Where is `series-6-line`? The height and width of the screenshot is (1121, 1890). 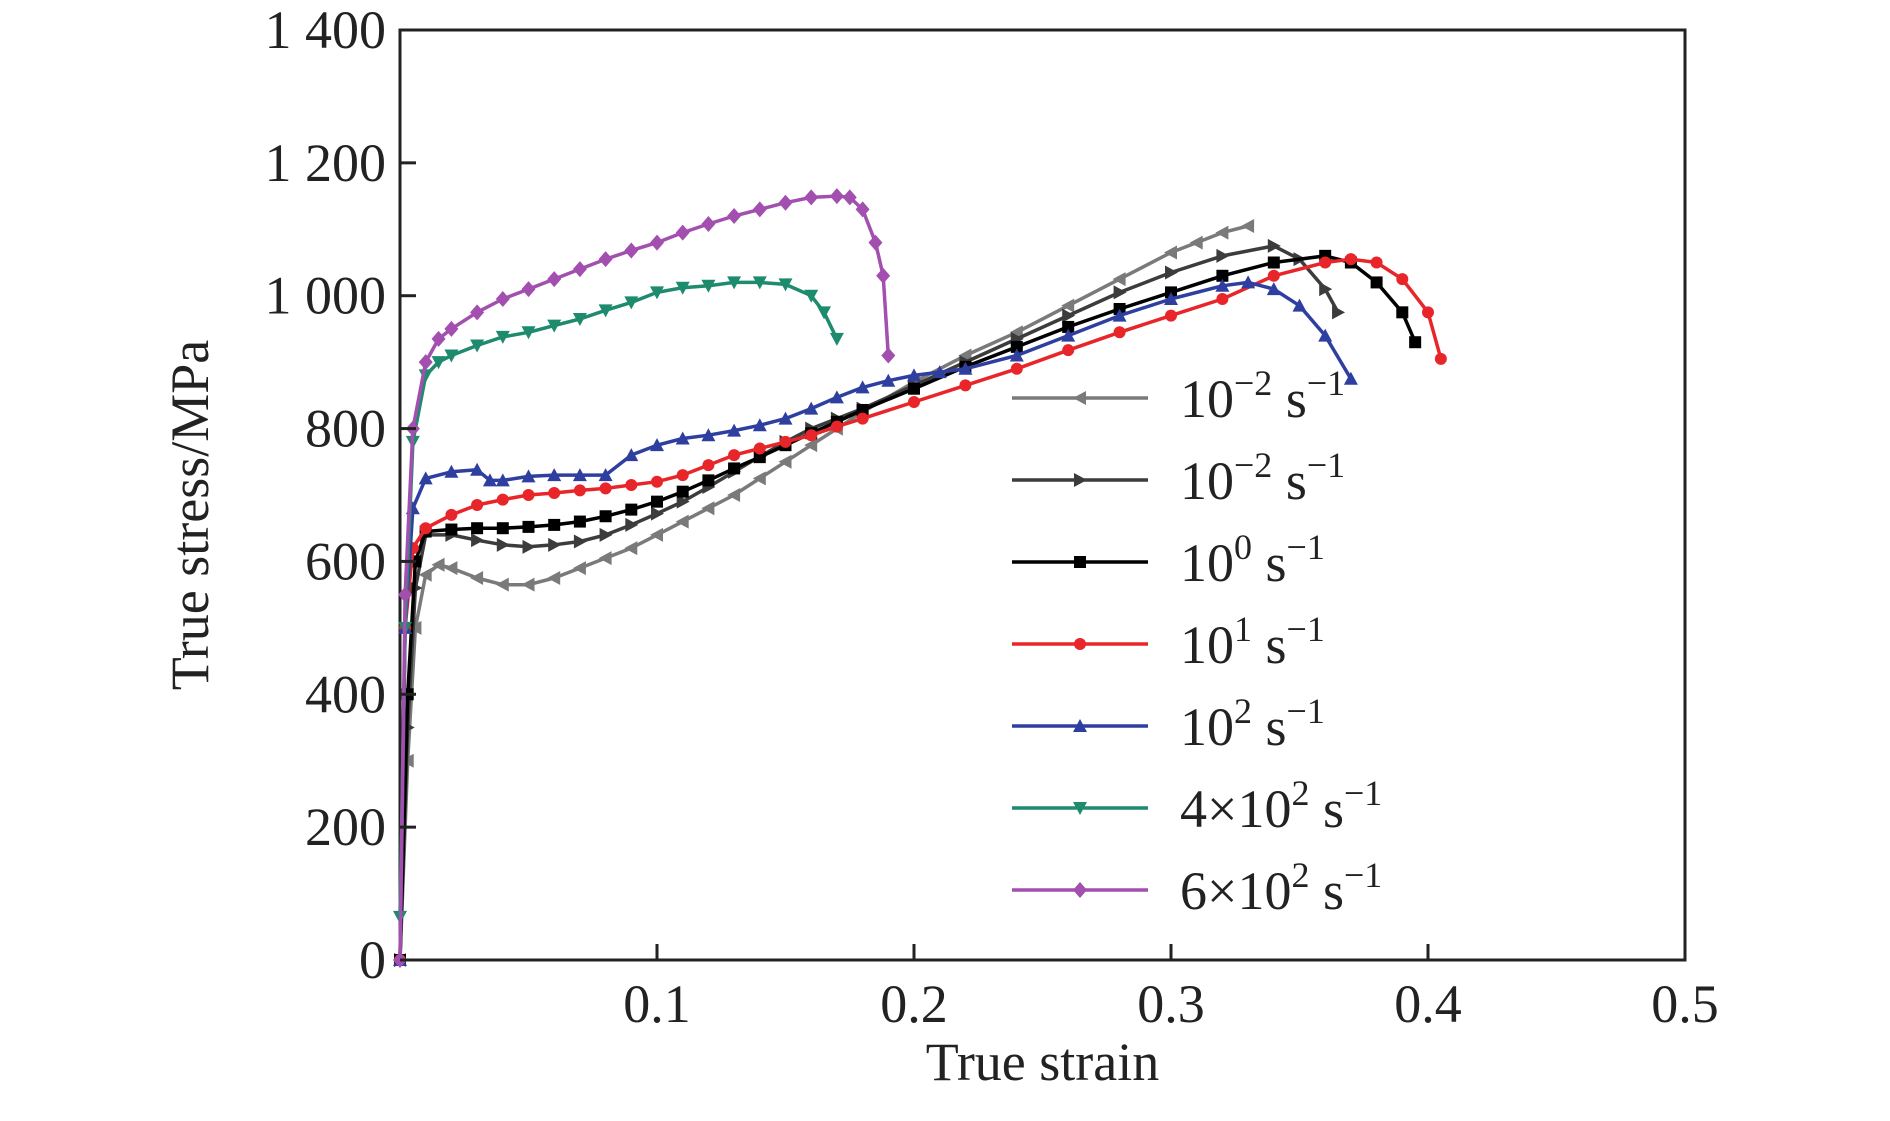 series-6-line is located at coordinates (618, 598).